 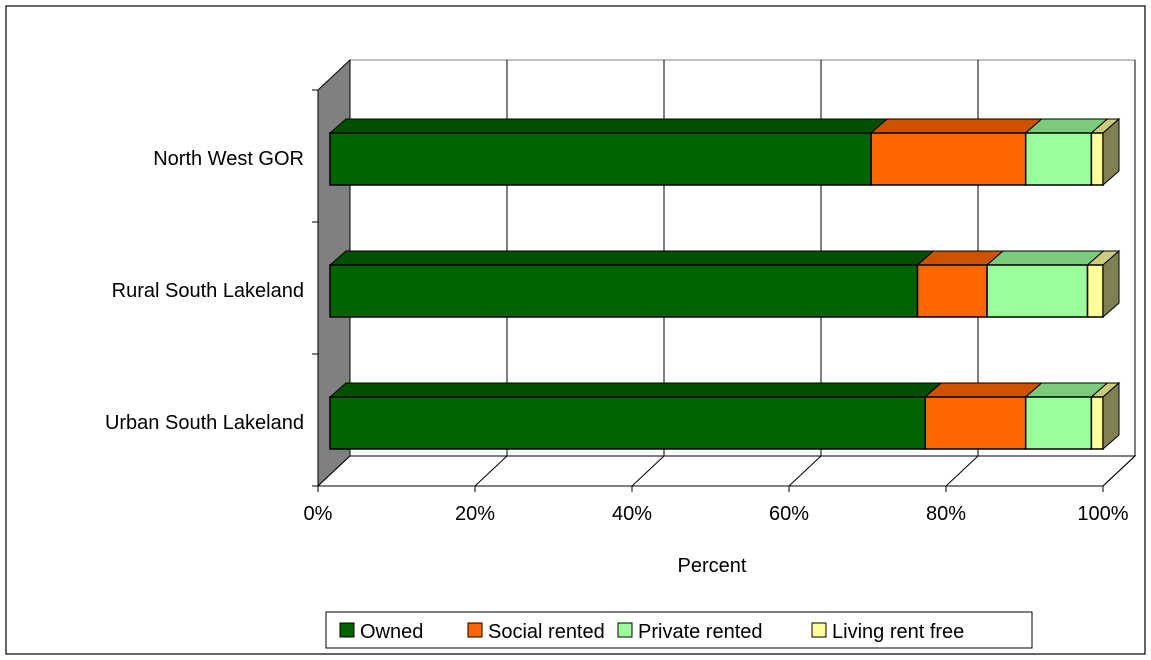 What do you see at coordinates (700, 632) in the screenshot?
I see `legend-private-rented-label: Private rented` at bounding box center [700, 632].